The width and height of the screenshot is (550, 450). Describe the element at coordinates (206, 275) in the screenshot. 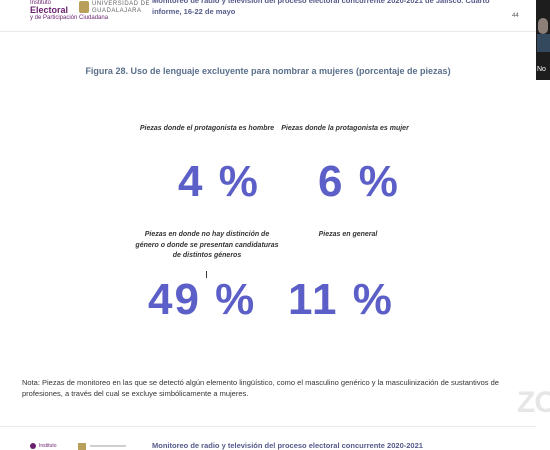

I see `text-cursor-icon: I` at that location.